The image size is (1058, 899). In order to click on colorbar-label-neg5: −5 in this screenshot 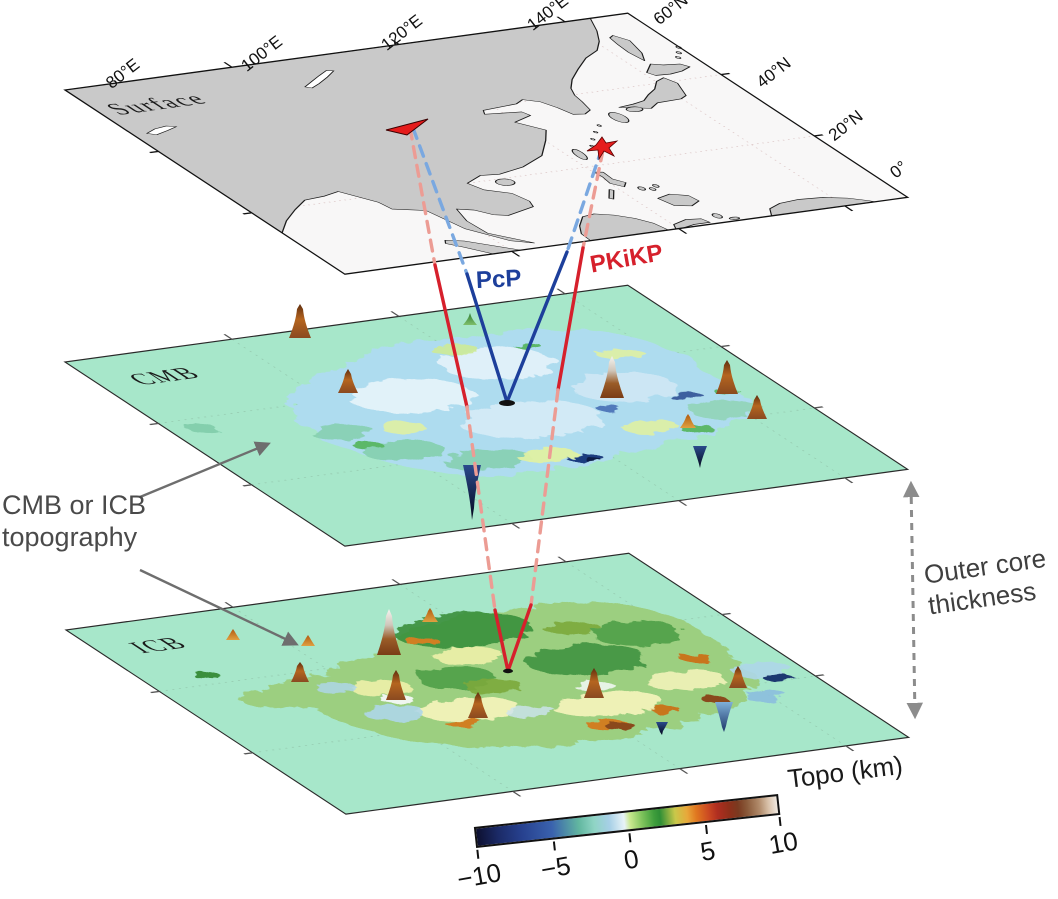, I will do `click(555, 867)`.